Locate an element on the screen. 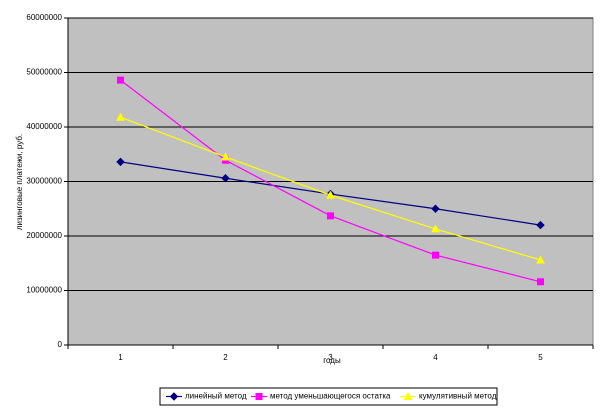 The height and width of the screenshot is (410, 602). x-tick-label: 2 is located at coordinates (225, 357).